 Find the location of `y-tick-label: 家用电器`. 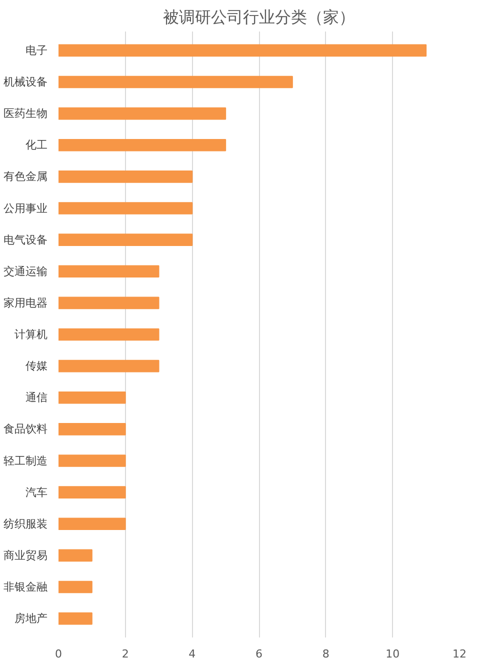

y-tick-label: 家用电器 is located at coordinates (26, 303).